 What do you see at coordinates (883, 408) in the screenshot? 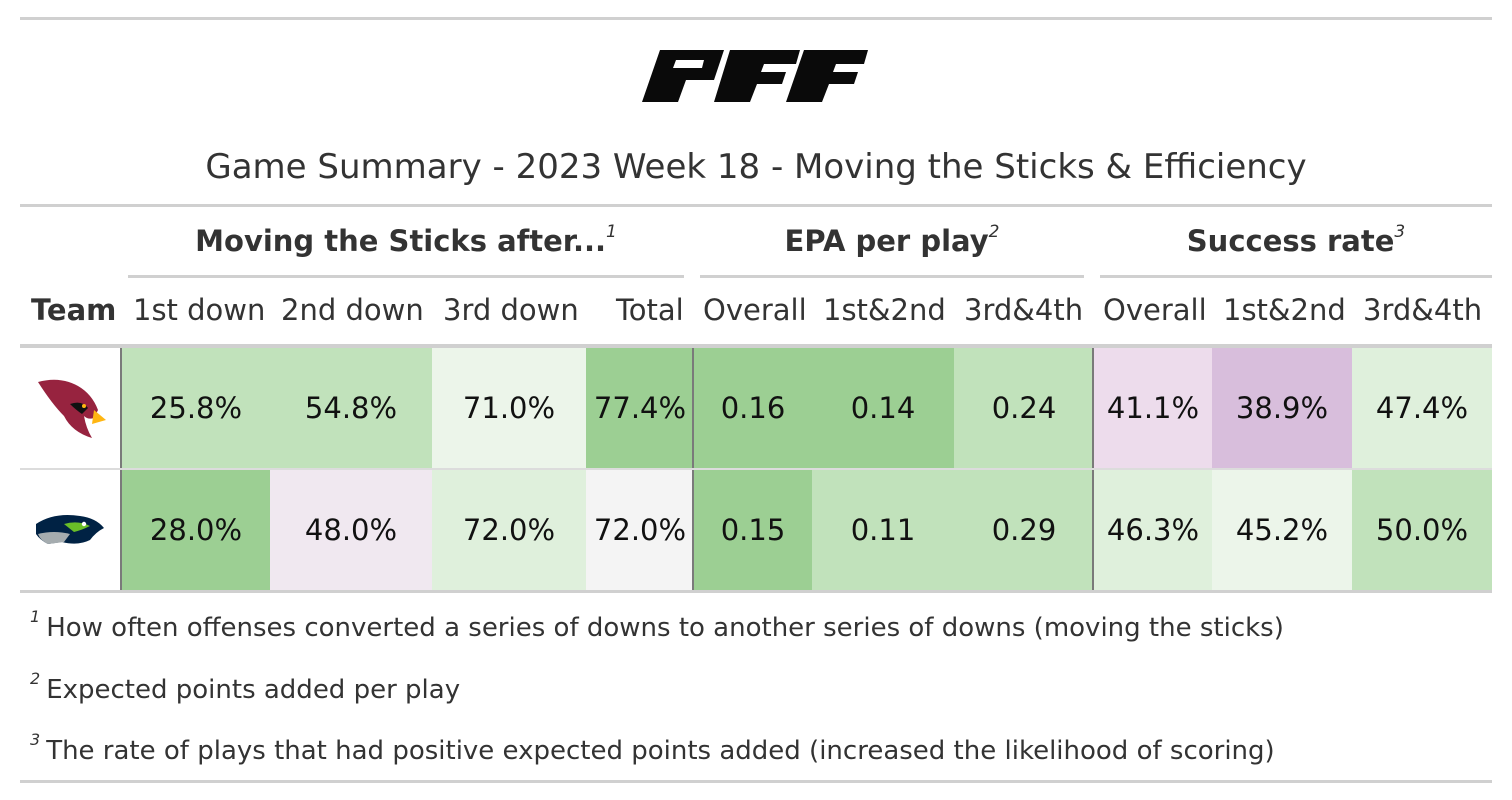
I see `table-cell: 0.14` at bounding box center [883, 408].